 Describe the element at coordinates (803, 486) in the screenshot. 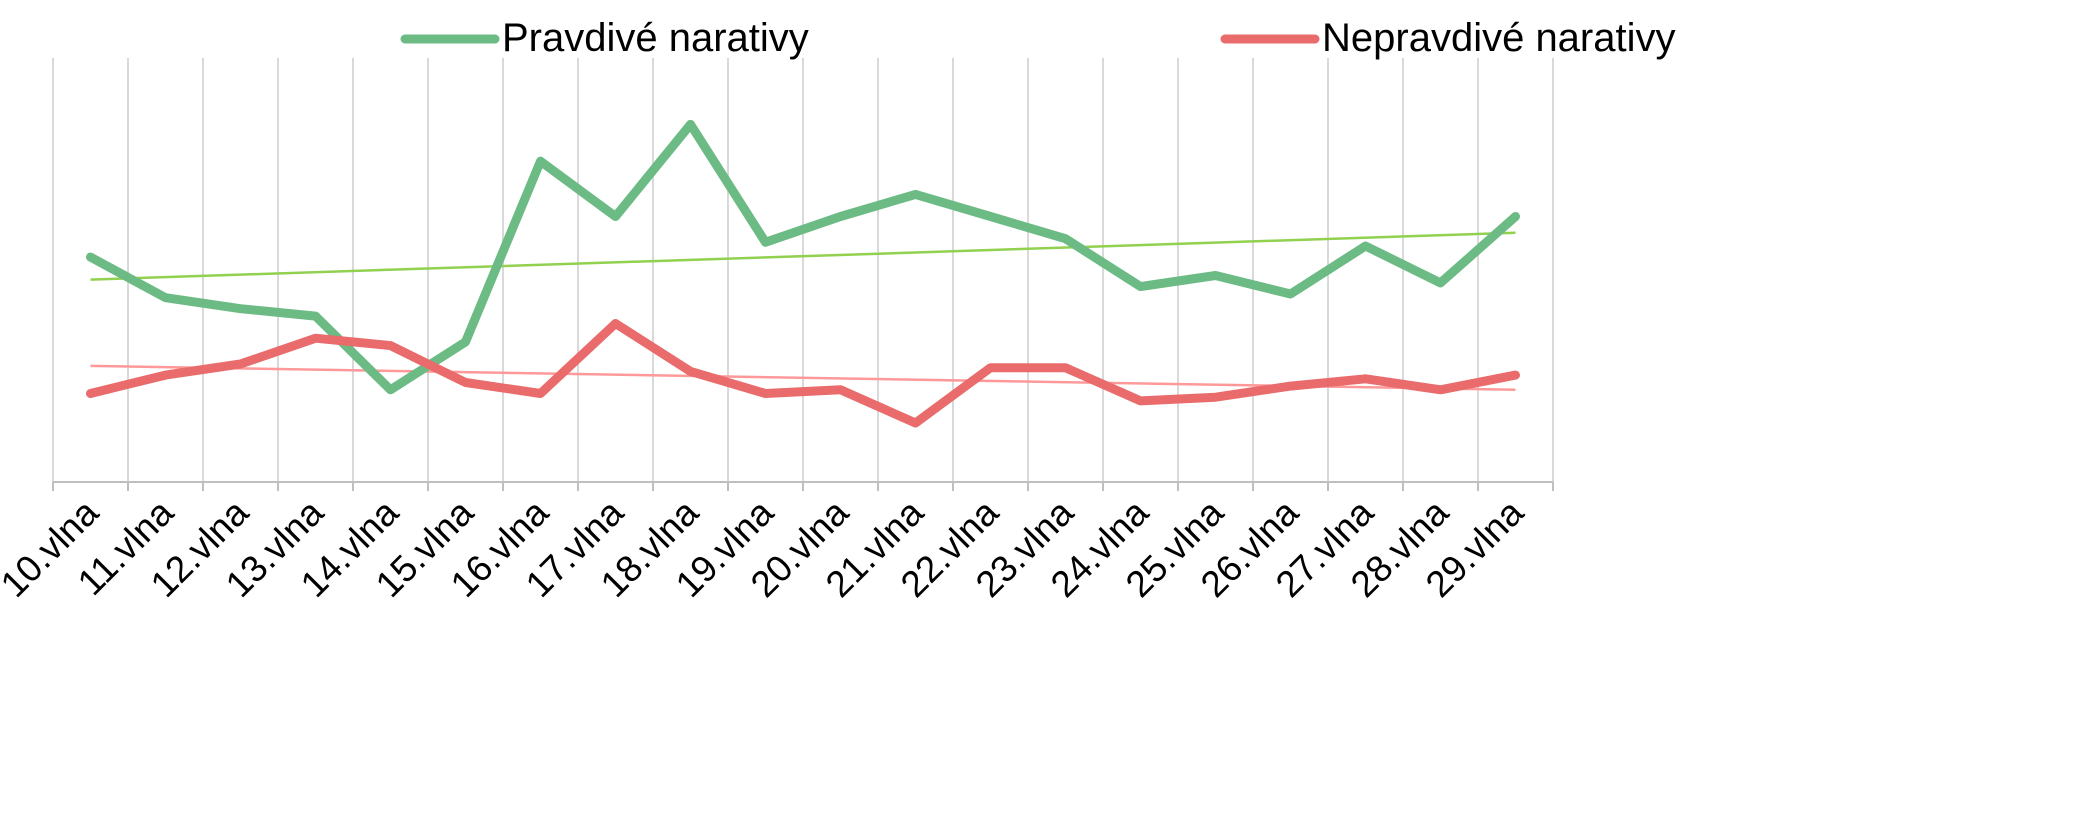

I see `x-axis` at that location.